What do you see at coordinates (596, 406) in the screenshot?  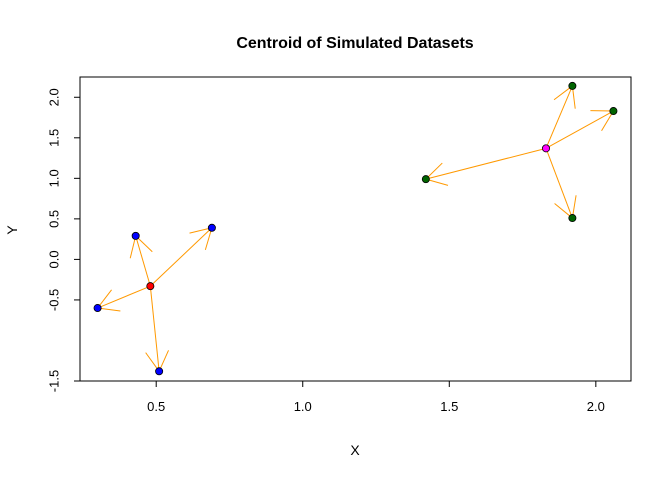 I see `x-tick-label: 2.0` at bounding box center [596, 406].